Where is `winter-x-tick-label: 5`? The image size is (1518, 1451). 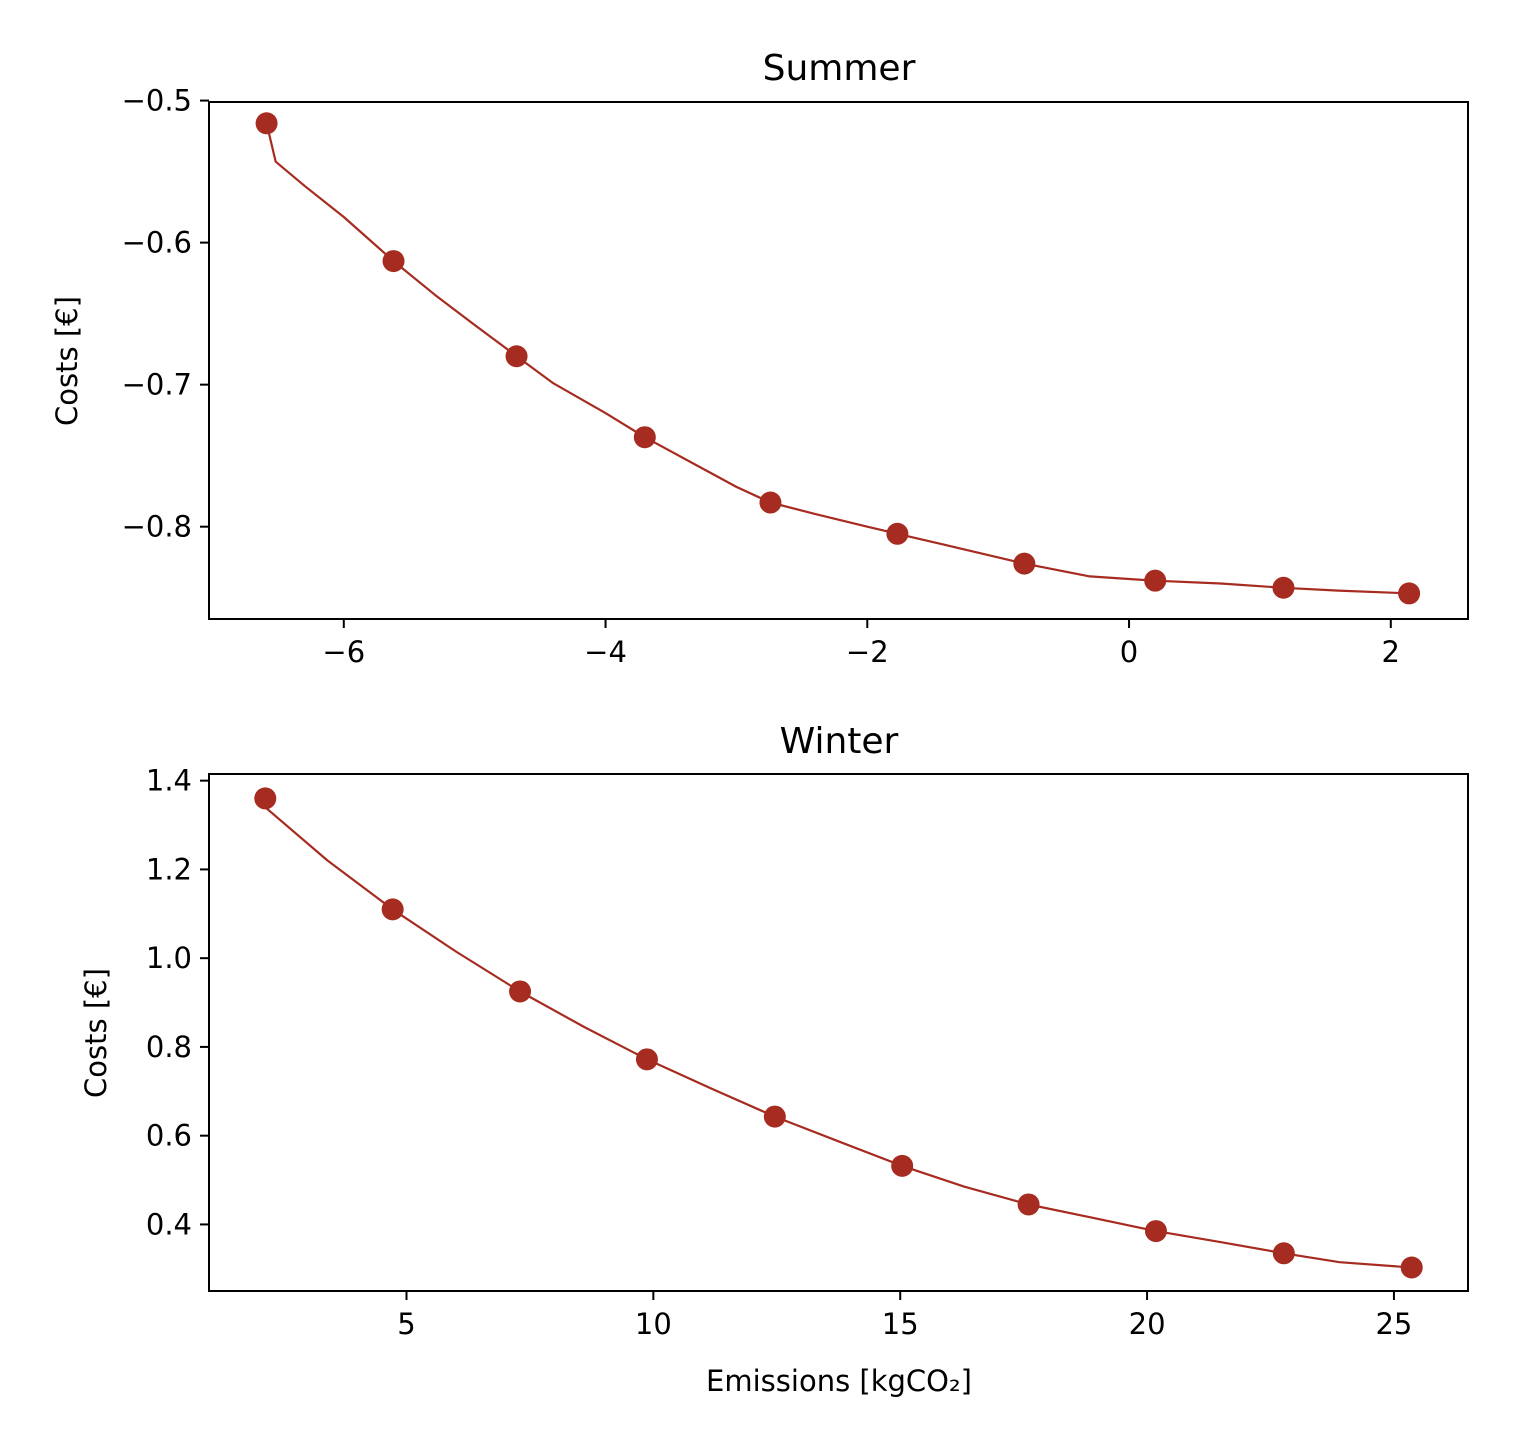
winter-x-tick-label: 5 is located at coordinates (406, 1324).